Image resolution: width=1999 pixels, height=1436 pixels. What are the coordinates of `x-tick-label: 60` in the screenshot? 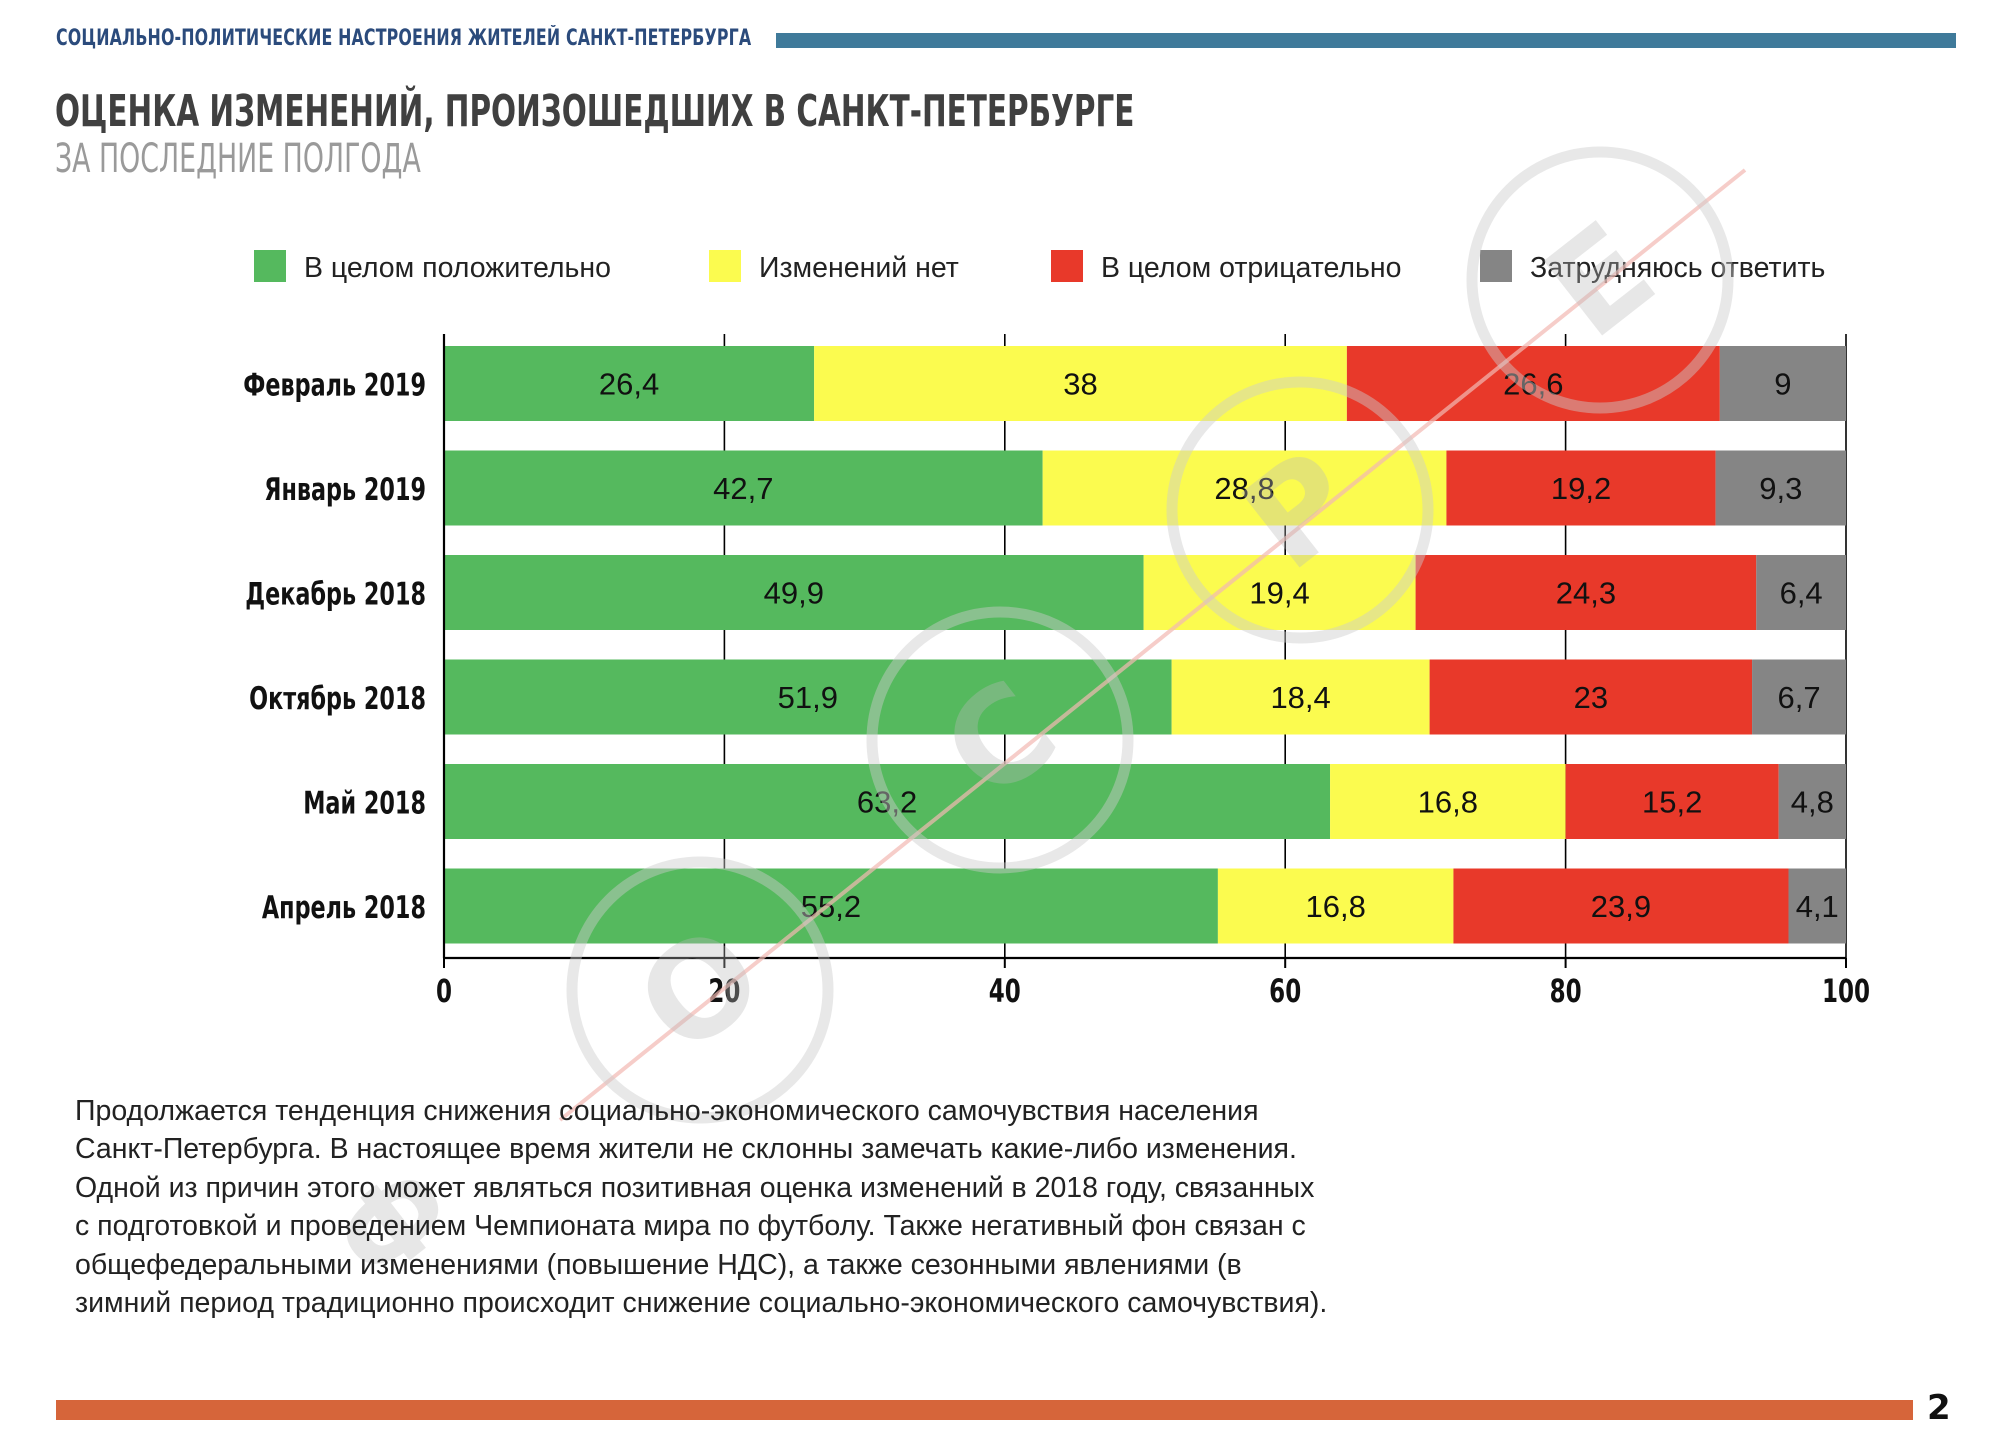 It's located at (1285, 991).